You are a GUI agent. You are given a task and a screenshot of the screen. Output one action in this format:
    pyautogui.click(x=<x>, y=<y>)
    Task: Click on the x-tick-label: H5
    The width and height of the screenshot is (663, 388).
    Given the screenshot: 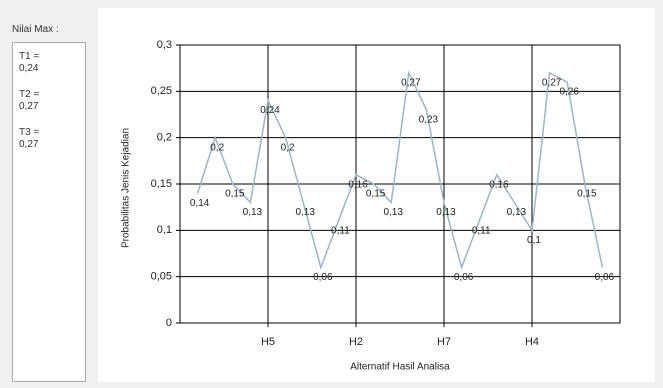 What is the action you would take?
    pyautogui.click(x=268, y=342)
    